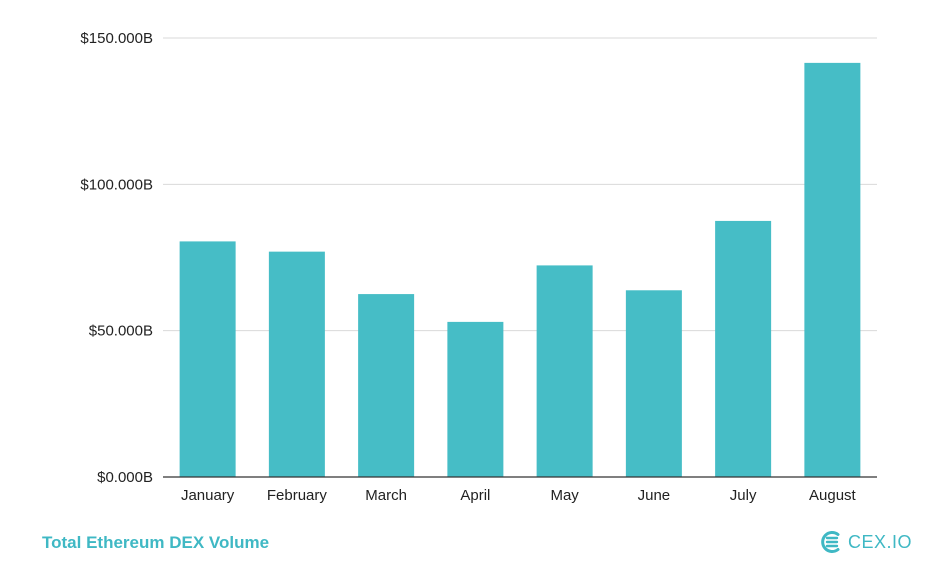 This screenshot has height=578, width=949. Describe the element at coordinates (208, 495) in the screenshot. I see `x-tick-label: January` at that location.